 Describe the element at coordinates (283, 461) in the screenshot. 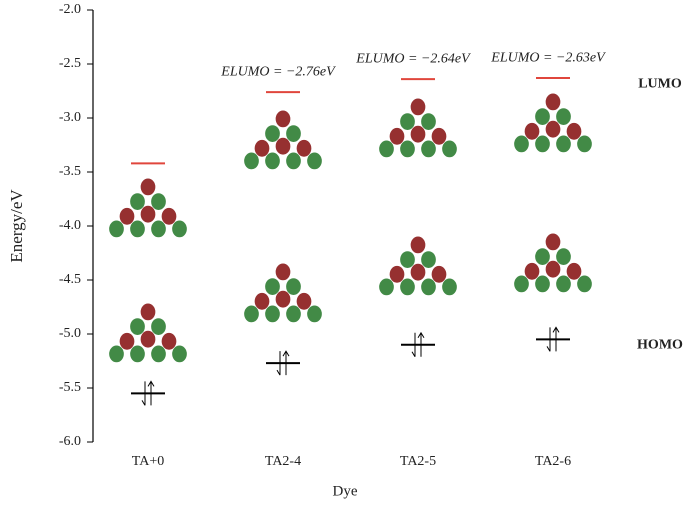

I see `x-tick-label: TA2-4` at that location.